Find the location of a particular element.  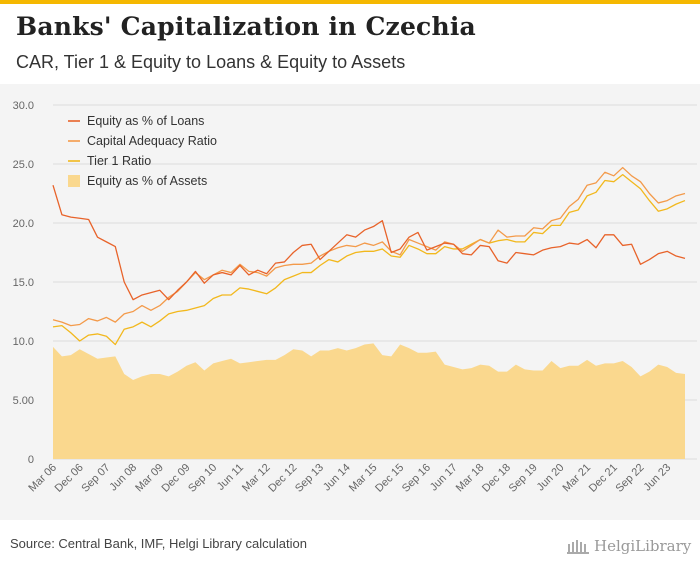

x-tick-label: Dec 06 is located at coordinates (69, 478).